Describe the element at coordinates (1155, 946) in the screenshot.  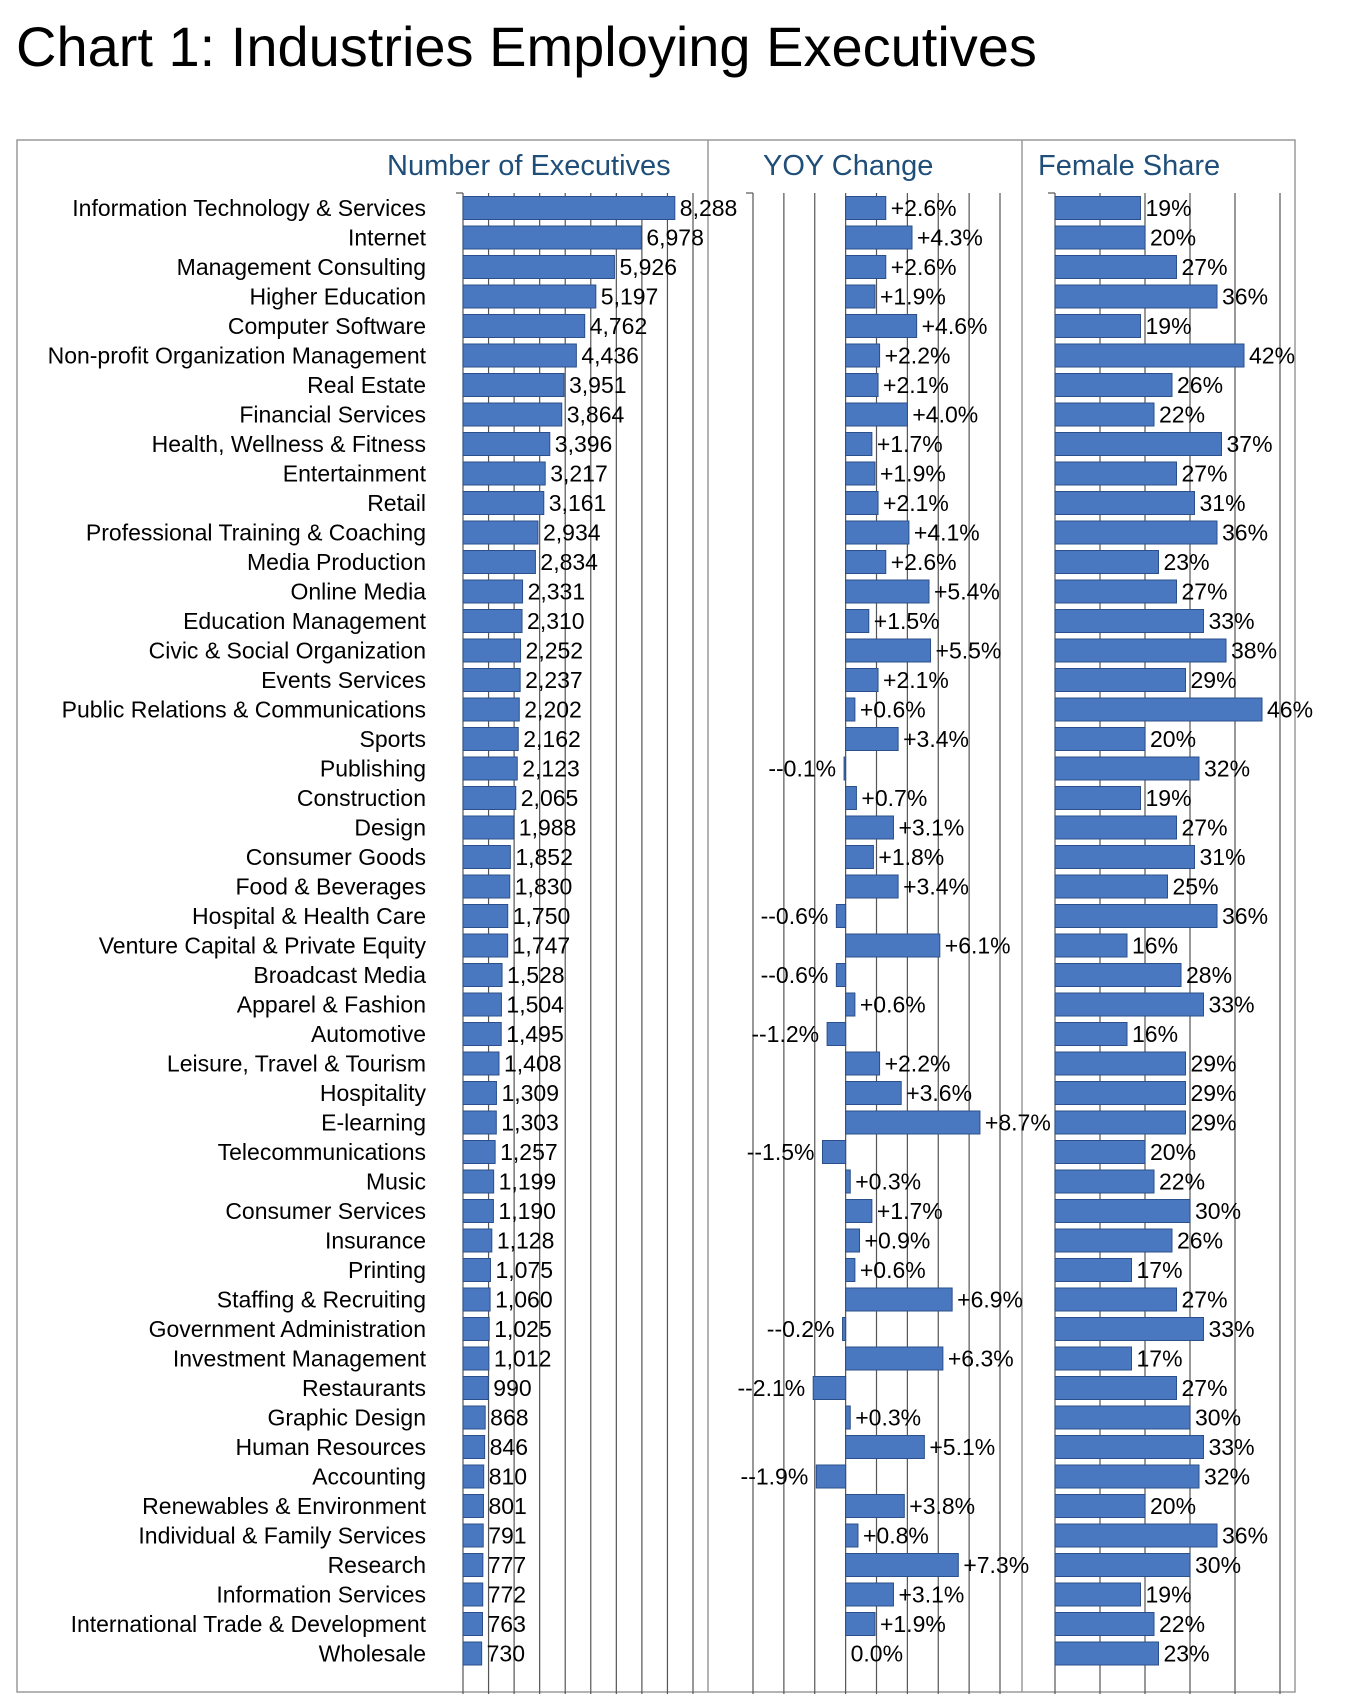
I see `data-label-female-share: 16%` at that location.